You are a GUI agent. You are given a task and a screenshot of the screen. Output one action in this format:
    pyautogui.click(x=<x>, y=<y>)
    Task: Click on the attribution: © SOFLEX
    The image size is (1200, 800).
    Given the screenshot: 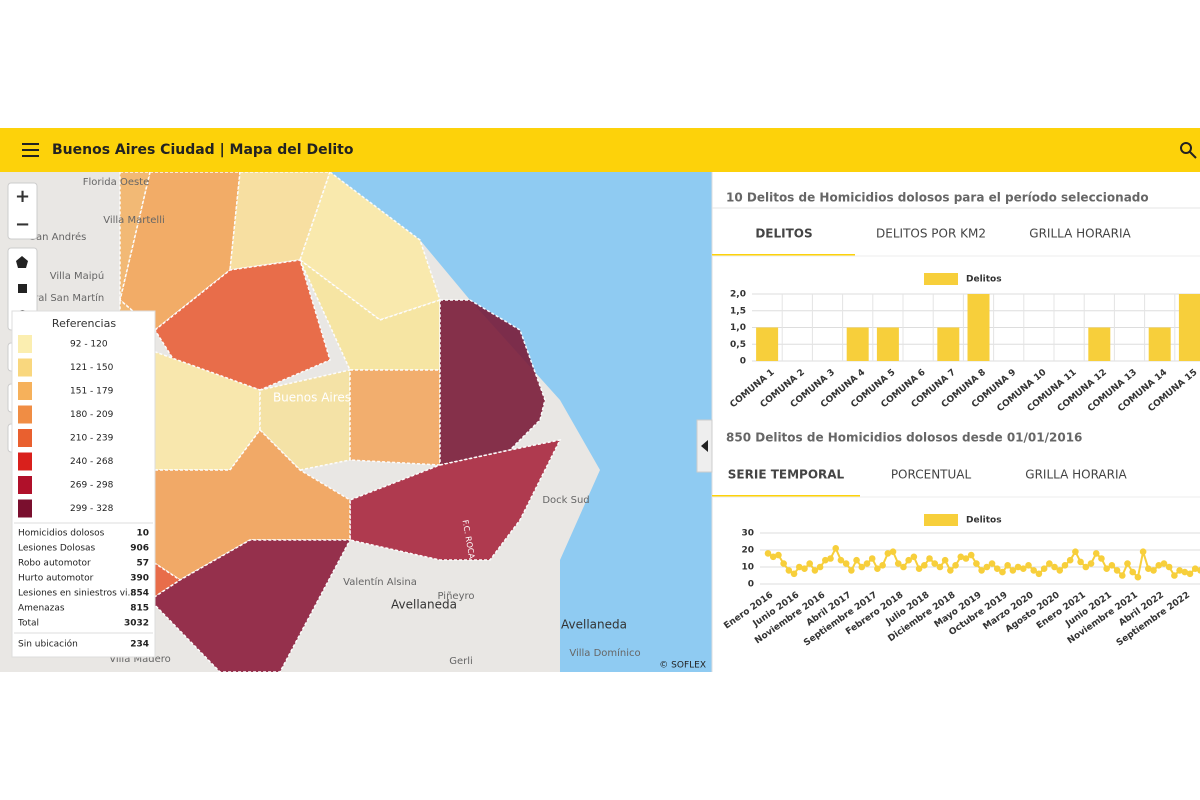 What is the action you would take?
    pyautogui.click(x=682, y=666)
    